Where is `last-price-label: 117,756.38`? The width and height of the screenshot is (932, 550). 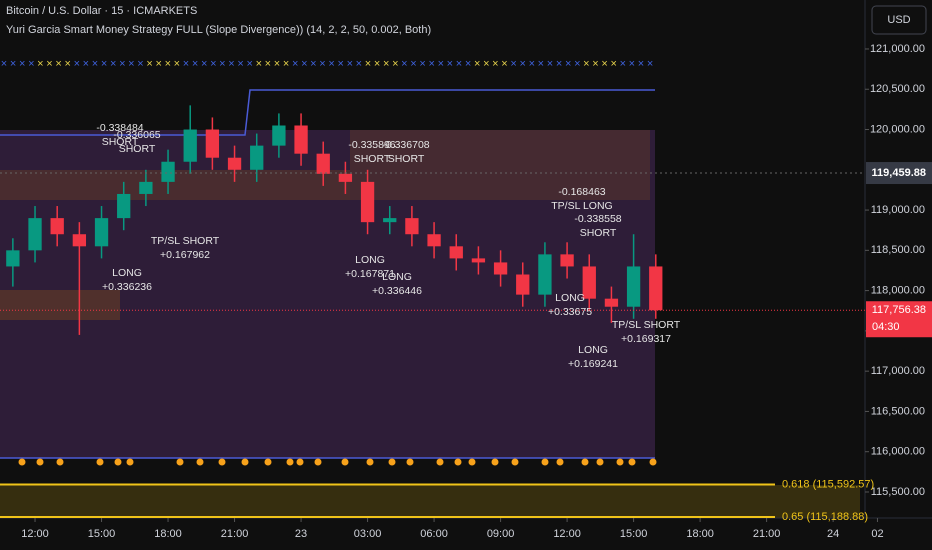 last-price-label: 117,756.38 is located at coordinates (899, 310).